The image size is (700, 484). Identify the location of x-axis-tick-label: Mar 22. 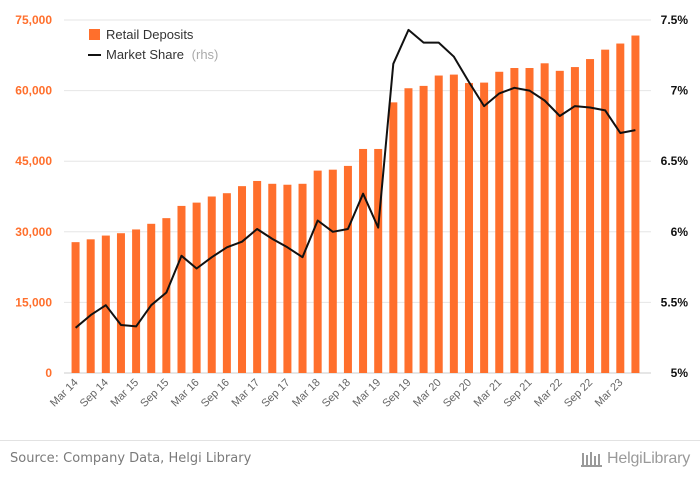
(548, 393).